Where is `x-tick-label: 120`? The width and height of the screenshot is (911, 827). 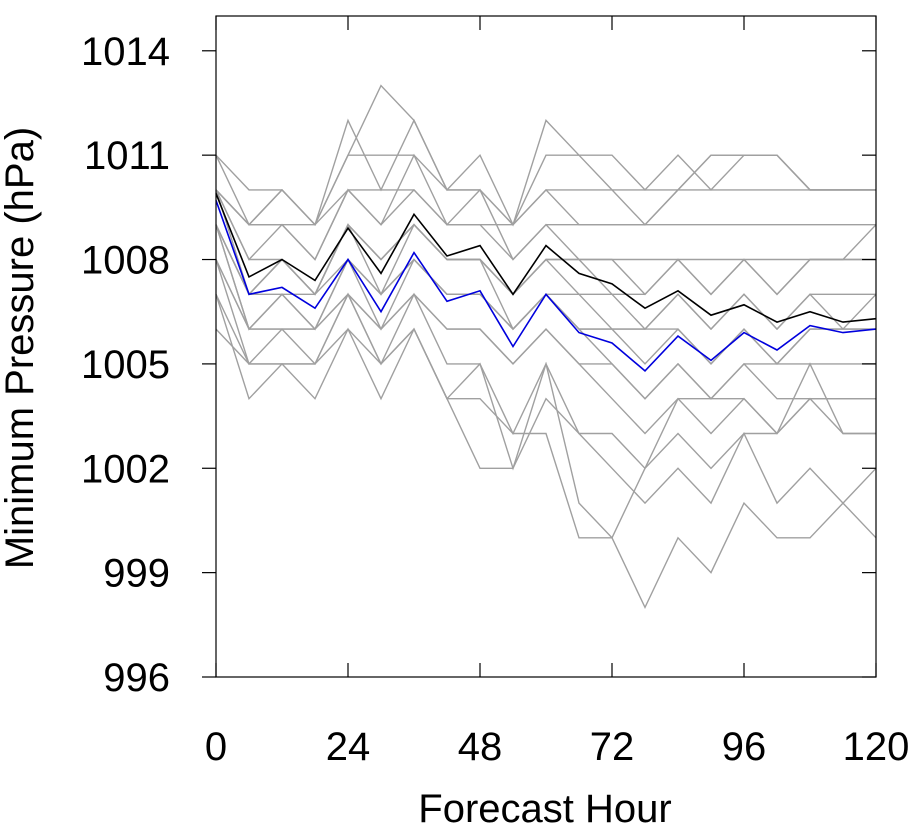 x-tick-label: 120 is located at coordinates (876, 747).